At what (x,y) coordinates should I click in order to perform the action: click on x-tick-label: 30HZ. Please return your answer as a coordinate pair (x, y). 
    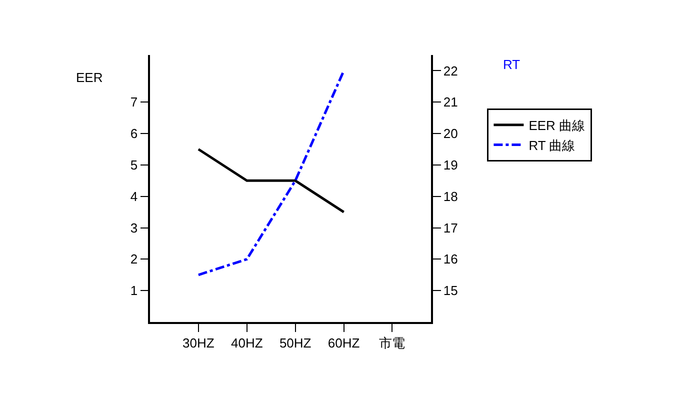
    Looking at the image, I should click on (198, 342).